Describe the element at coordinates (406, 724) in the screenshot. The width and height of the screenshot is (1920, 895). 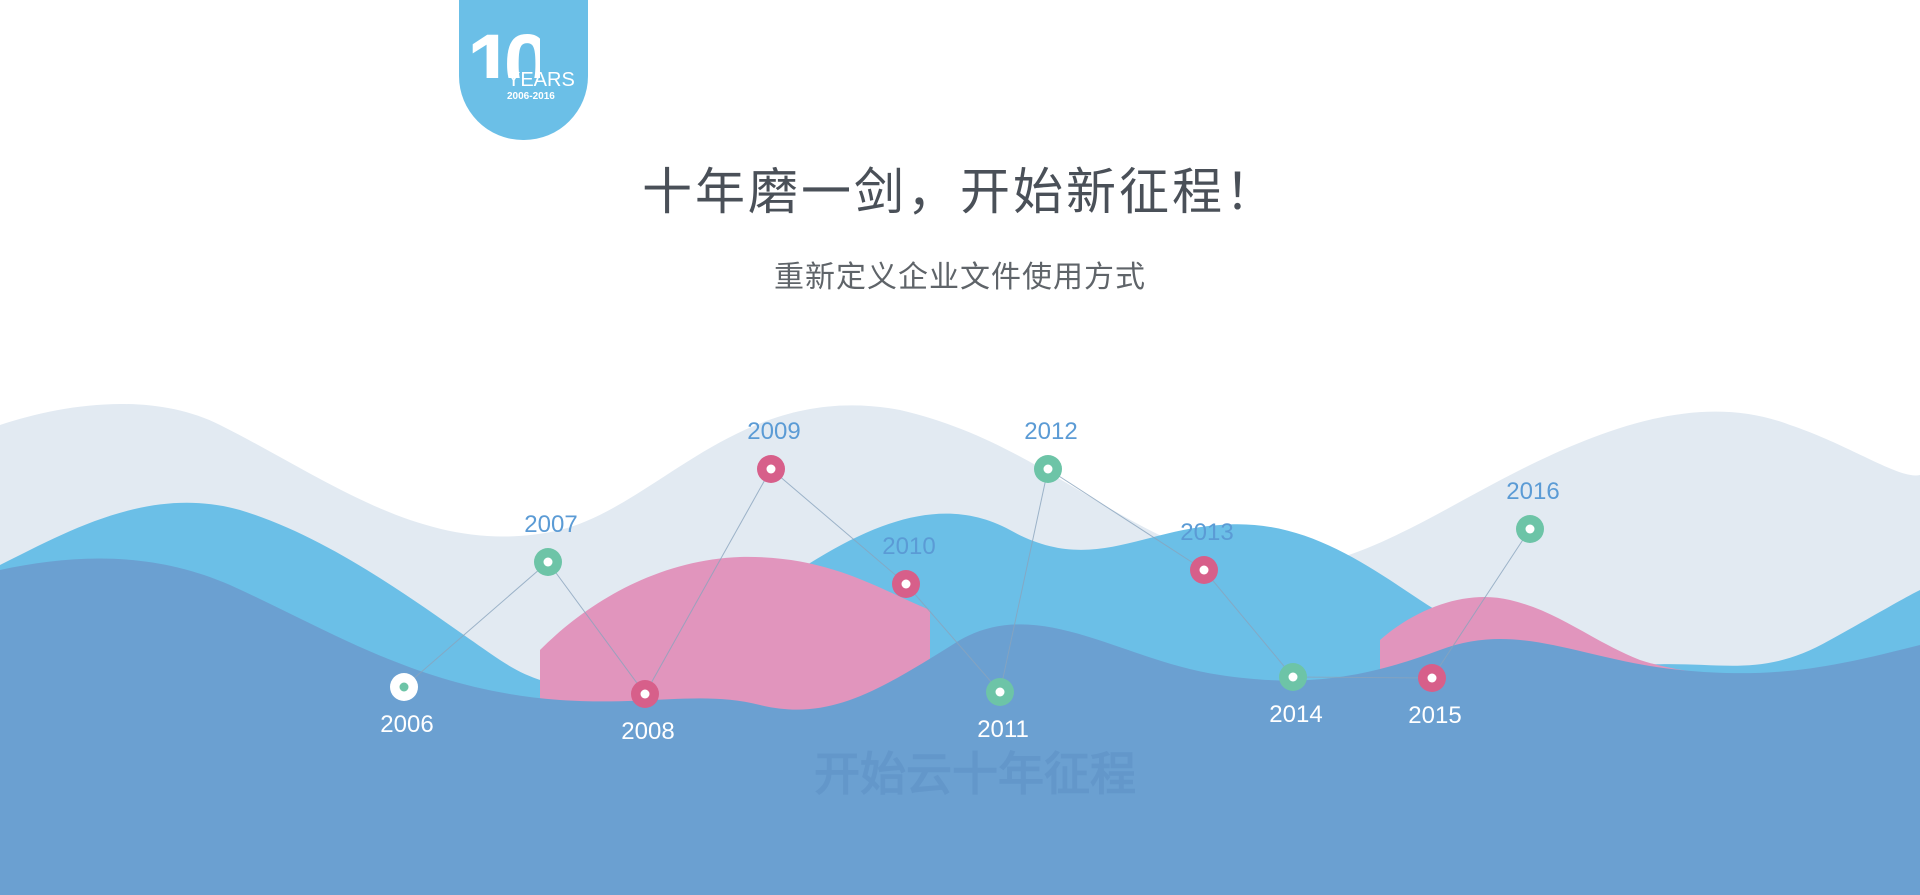
I see `timeline-year-label: 2006` at that location.